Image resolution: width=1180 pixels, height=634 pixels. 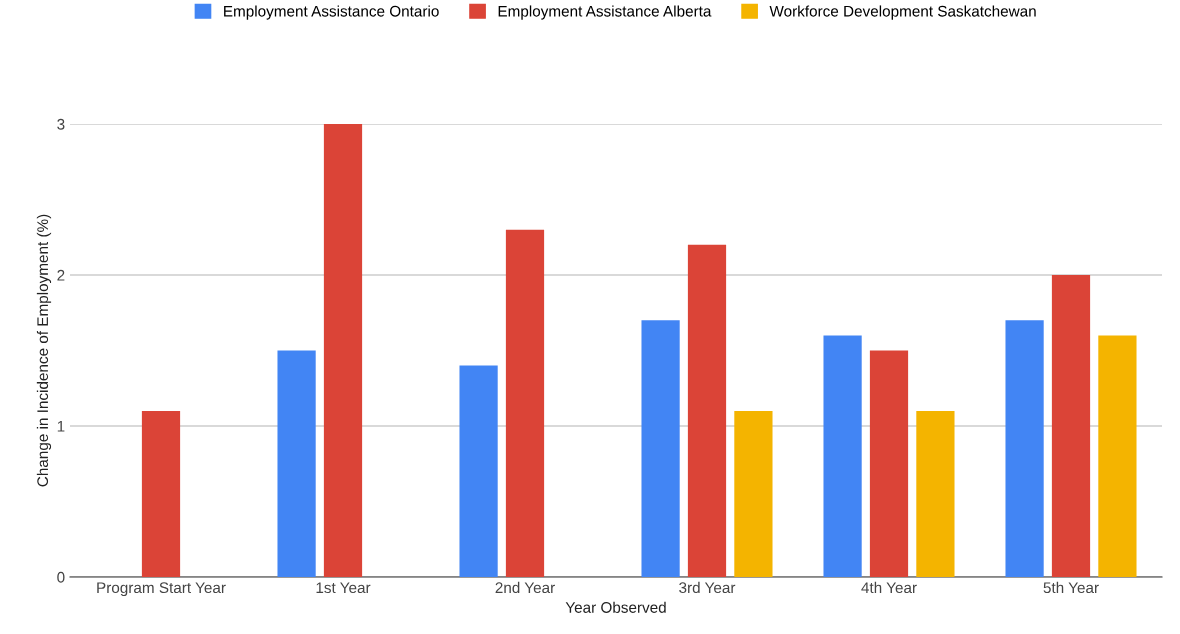 What do you see at coordinates (615, 607) in the screenshot?
I see `x-axis-title: Year Observed` at bounding box center [615, 607].